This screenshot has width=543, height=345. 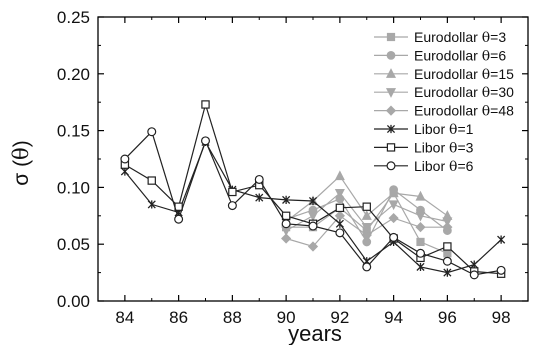 What do you see at coordinates (73, 131) in the screenshot?
I see `y-tick-label: 0.15` at bounding box center [73, 131].